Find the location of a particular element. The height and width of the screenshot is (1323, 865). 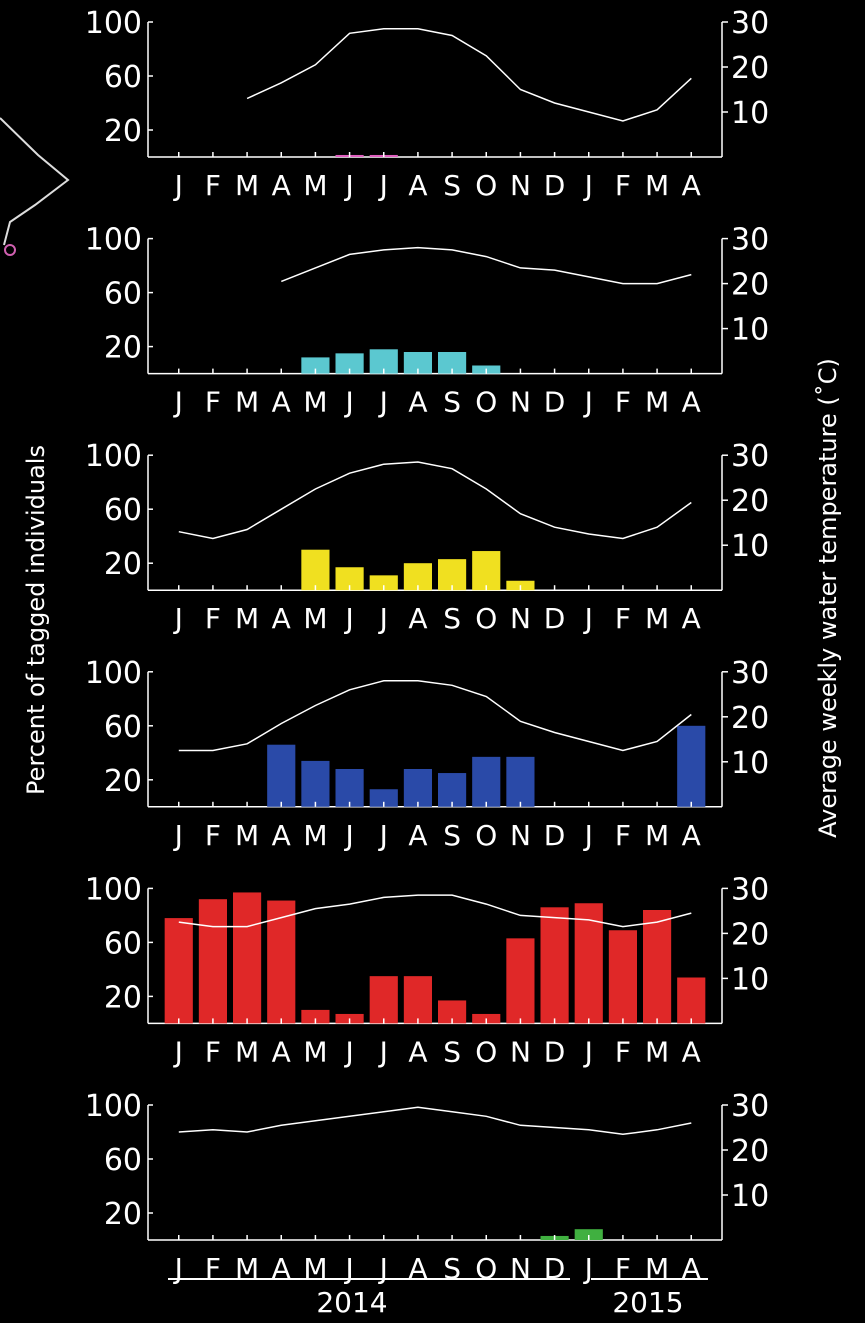

partial-map-decoration is located at coordinates (35, 186).